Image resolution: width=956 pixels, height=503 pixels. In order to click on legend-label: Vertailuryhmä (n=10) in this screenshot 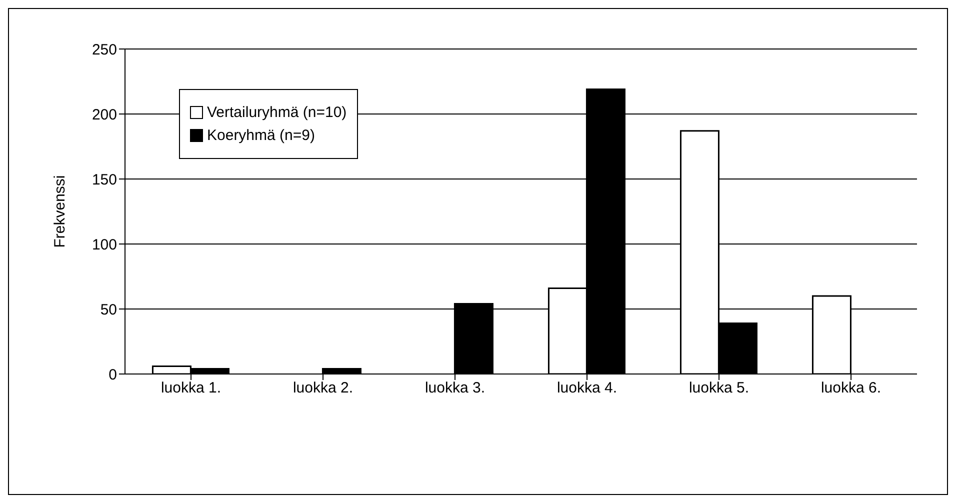, I will do `click(277, 112)`.